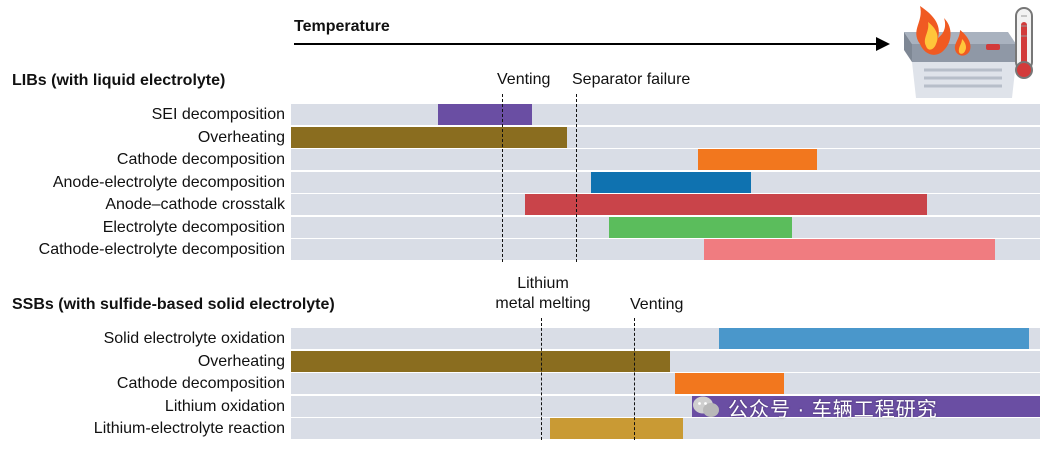  Describe the element at coordinates (874, 338) in the screenshot. I see `ssbs-bar-solid-electrolyte-oxidation` at that location.